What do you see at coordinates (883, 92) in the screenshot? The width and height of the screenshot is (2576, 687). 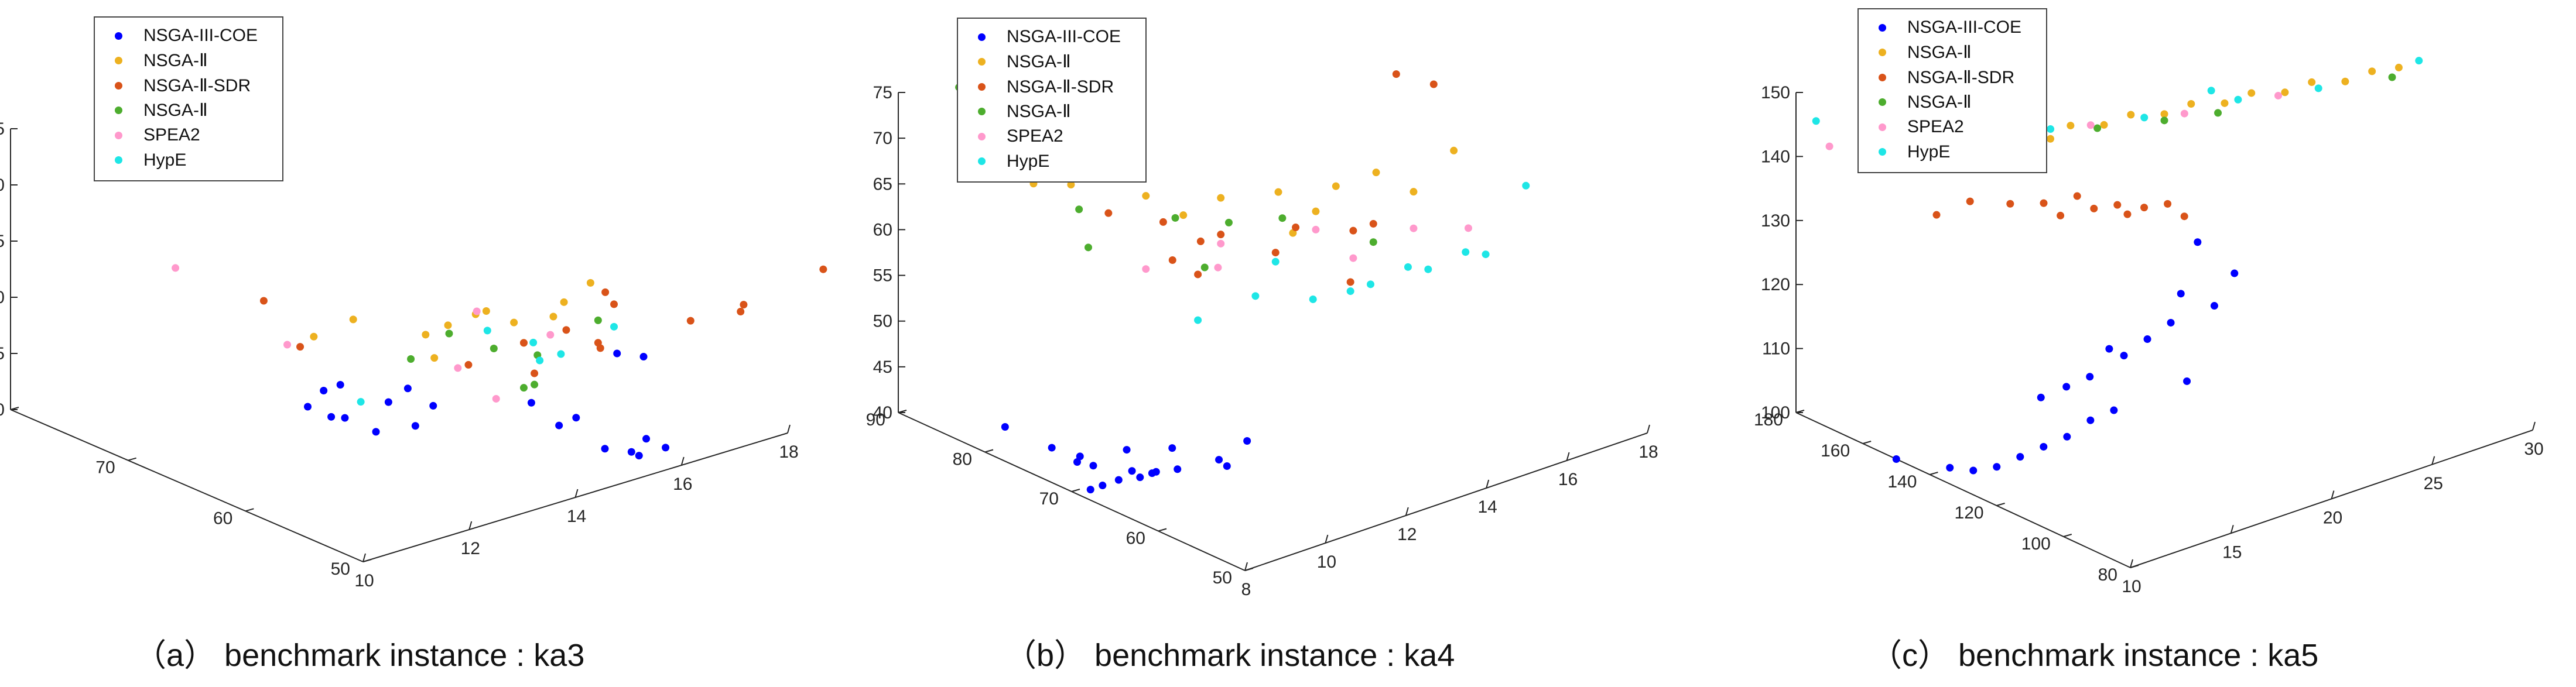 I see `z-tick-label: 75` at bounding box center [883, 92].